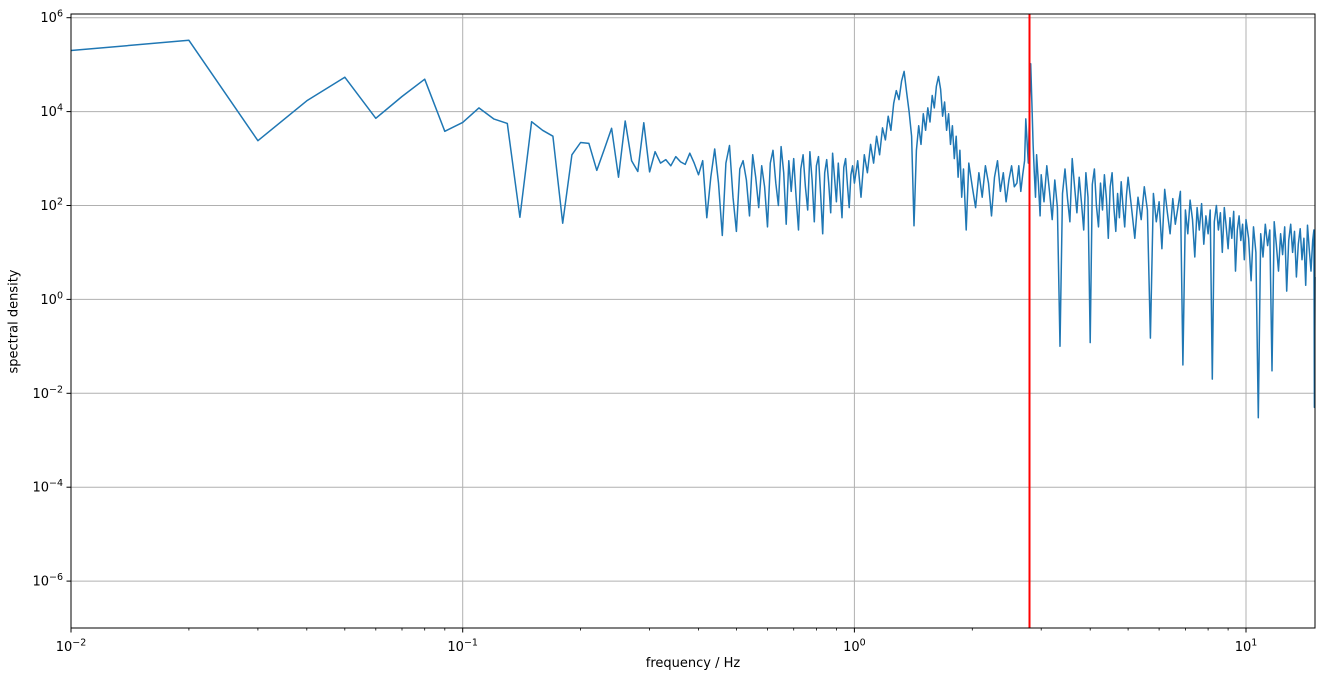 The image size is (1322, 686). What do you see at coordinates (693, 663) in the screenshot?
I see `x-axis-label: frequency / Hz` at bounding box center [693, 663].